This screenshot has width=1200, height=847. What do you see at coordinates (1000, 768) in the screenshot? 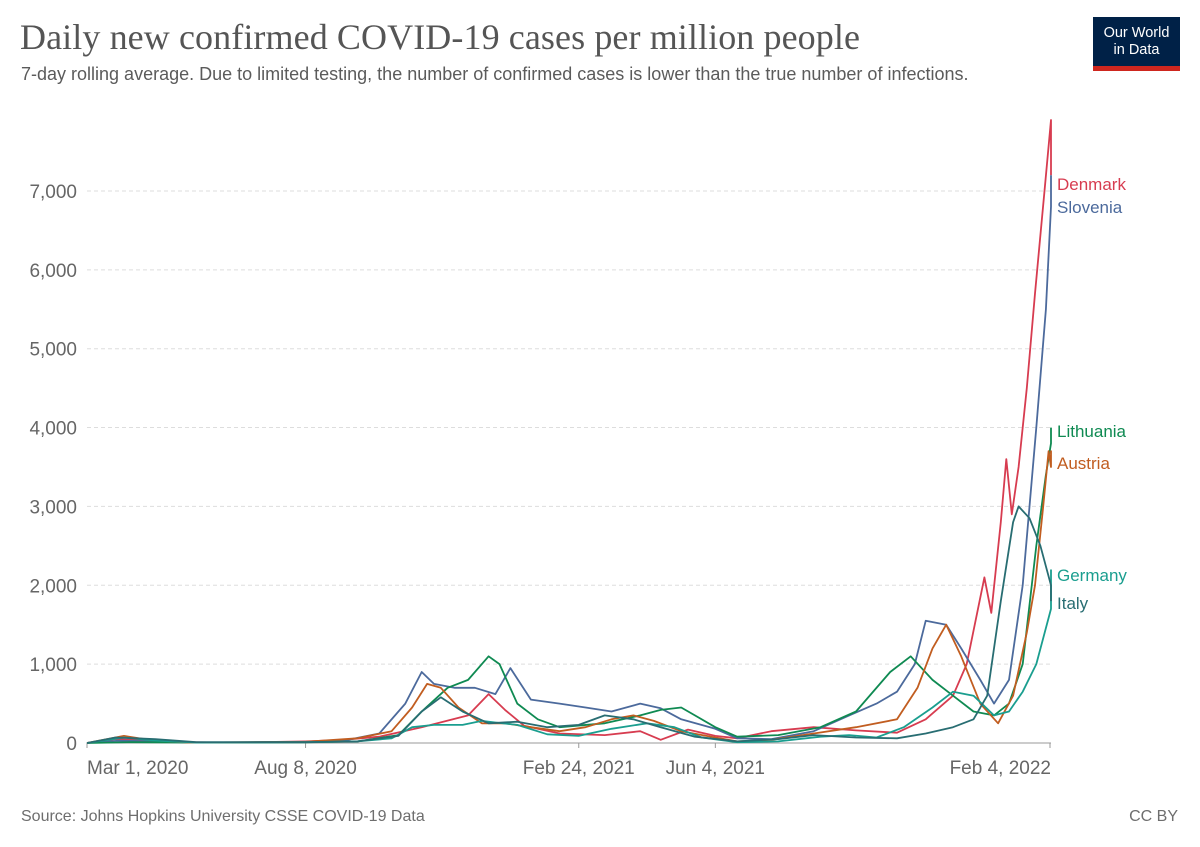
I see `x-tick-label: Feb 4, 2022` at bounding box center [1000, 768].